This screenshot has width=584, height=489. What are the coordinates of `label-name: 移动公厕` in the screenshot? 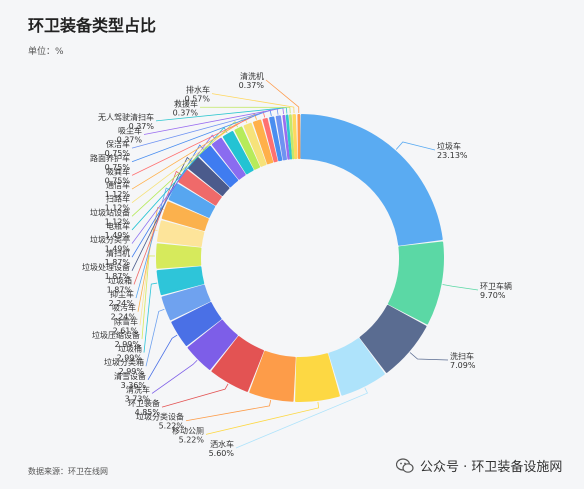 It's located at (188, 430).